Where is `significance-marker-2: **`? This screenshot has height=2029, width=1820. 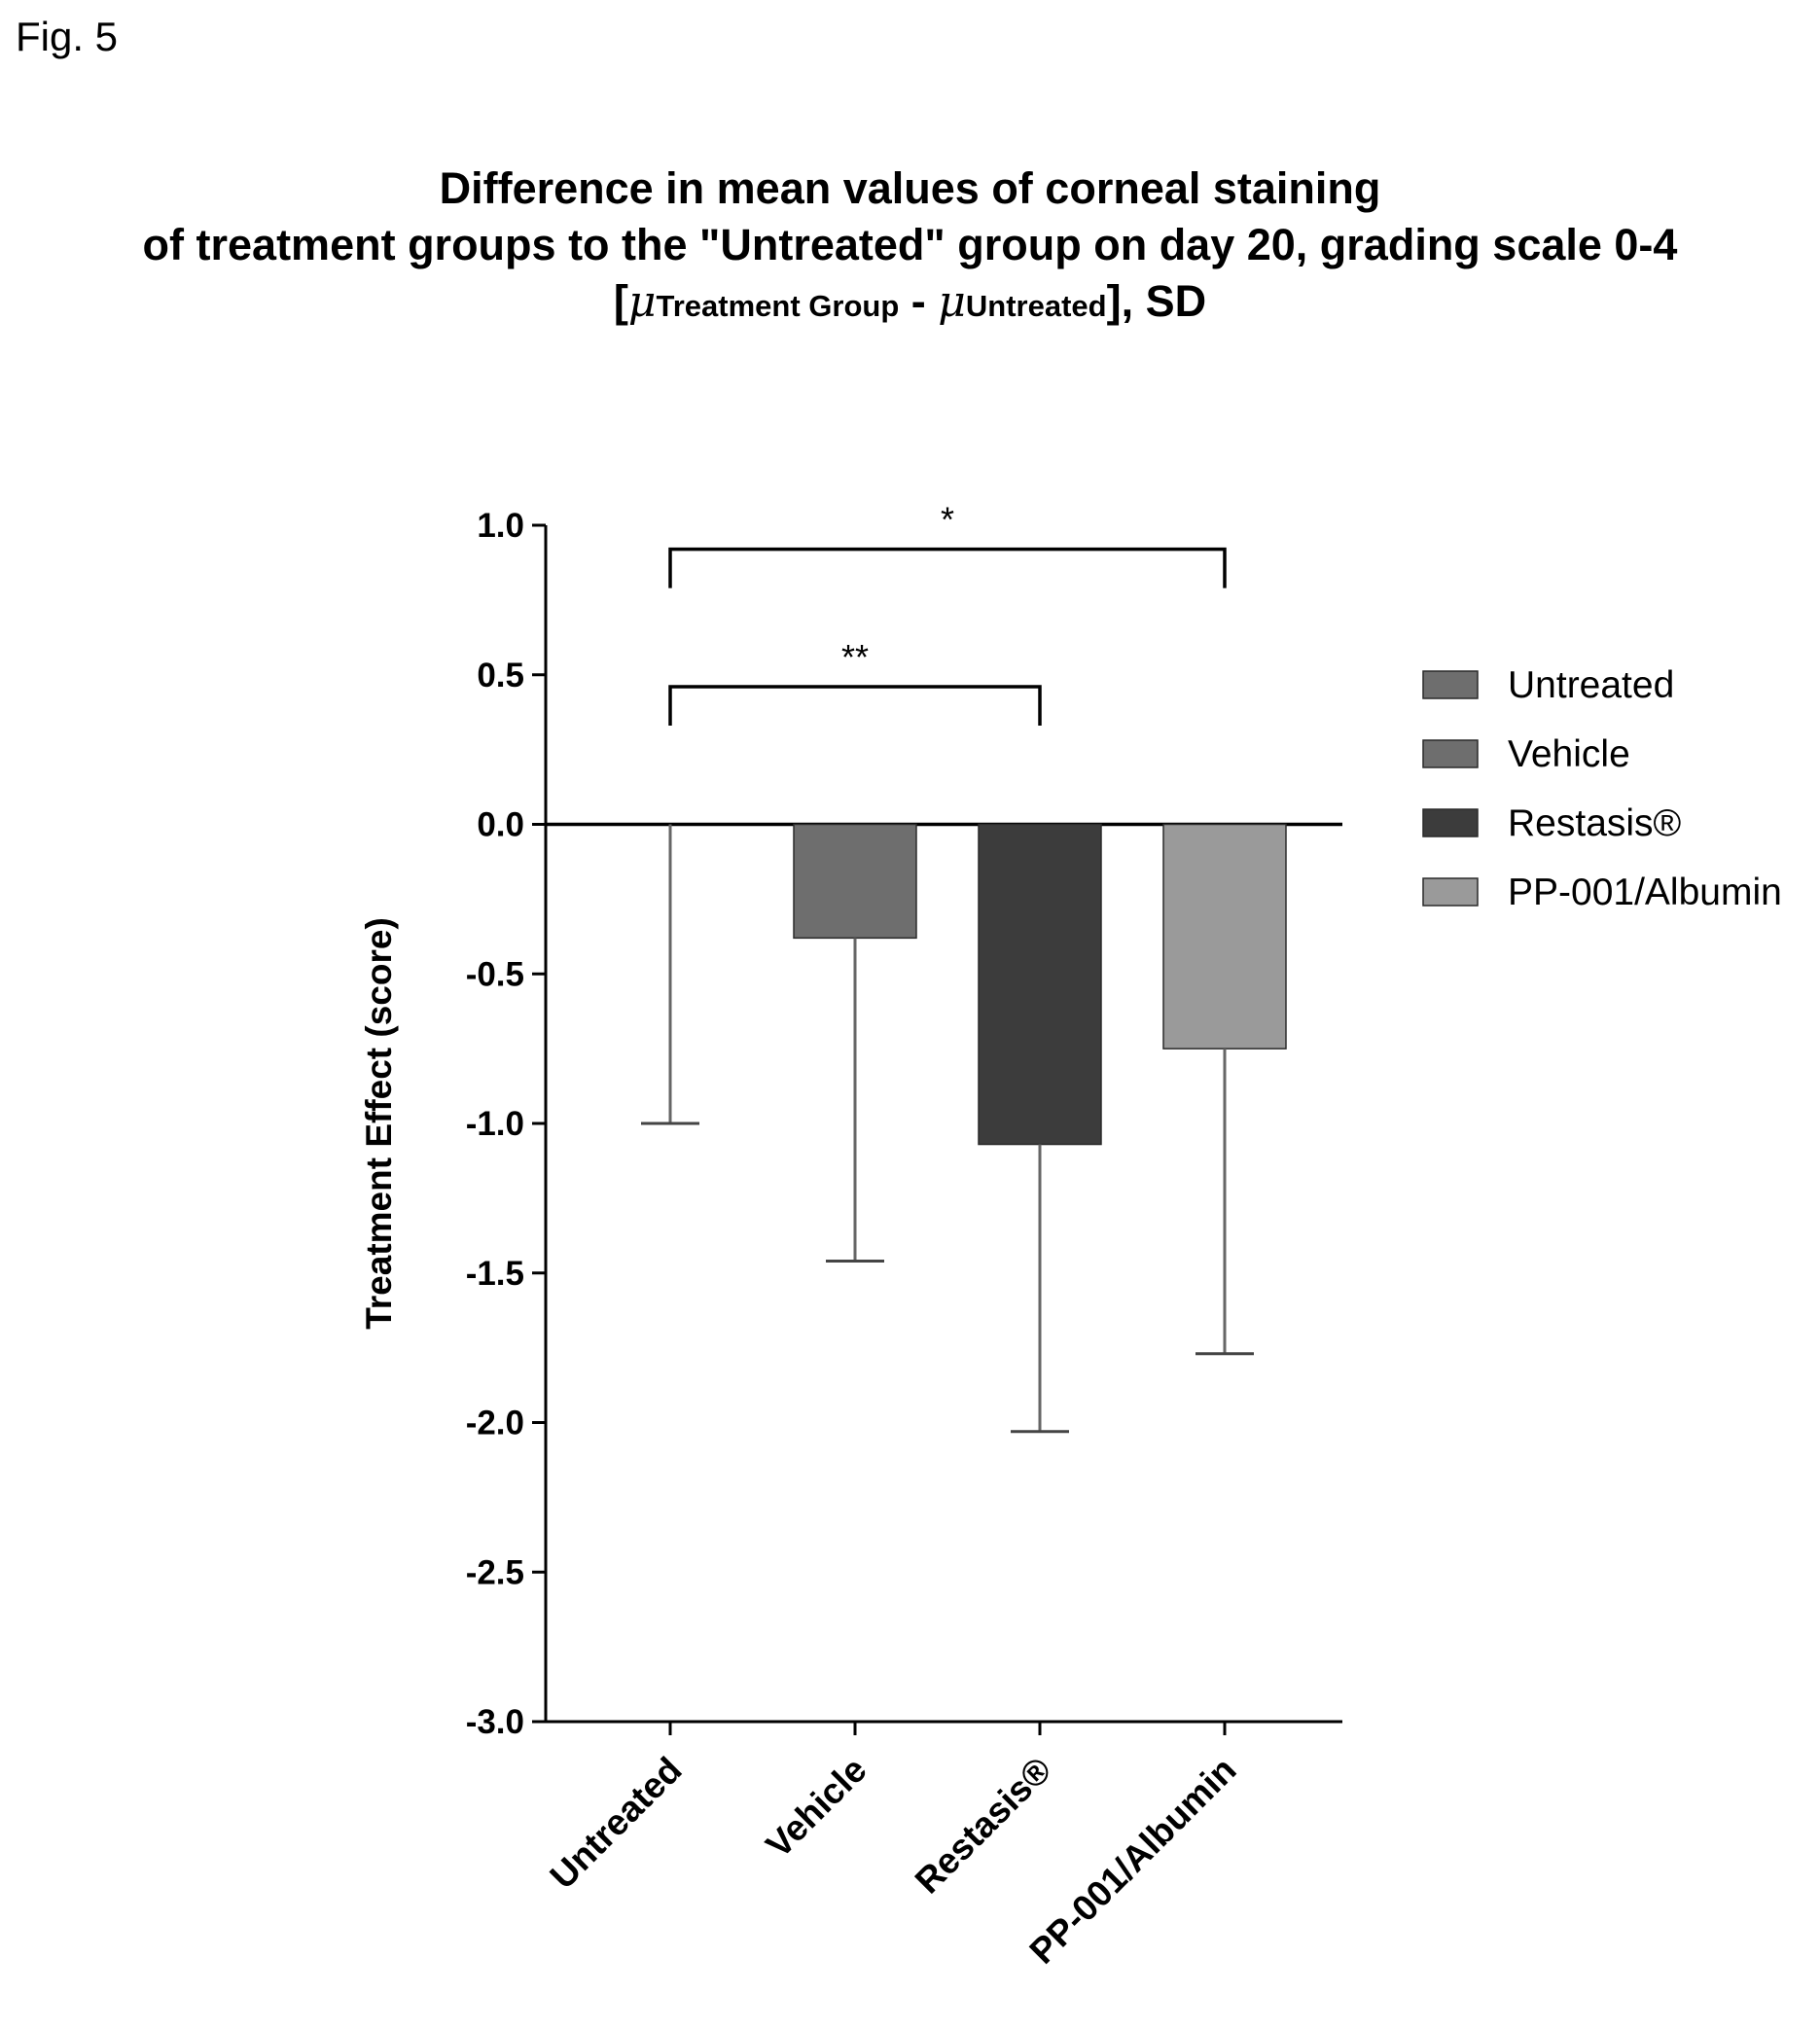
significance-marker-2: ** is located at coordinates (855, 657).